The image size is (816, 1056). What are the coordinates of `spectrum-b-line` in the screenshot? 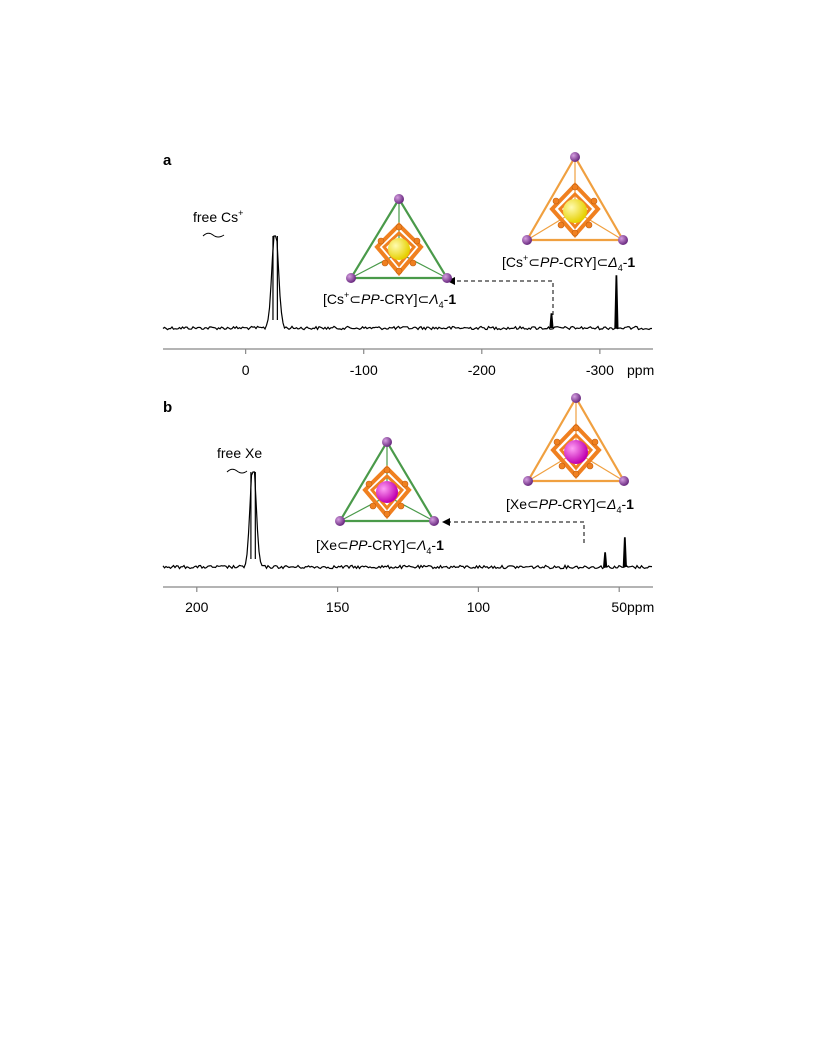 It's located at (407, 520).